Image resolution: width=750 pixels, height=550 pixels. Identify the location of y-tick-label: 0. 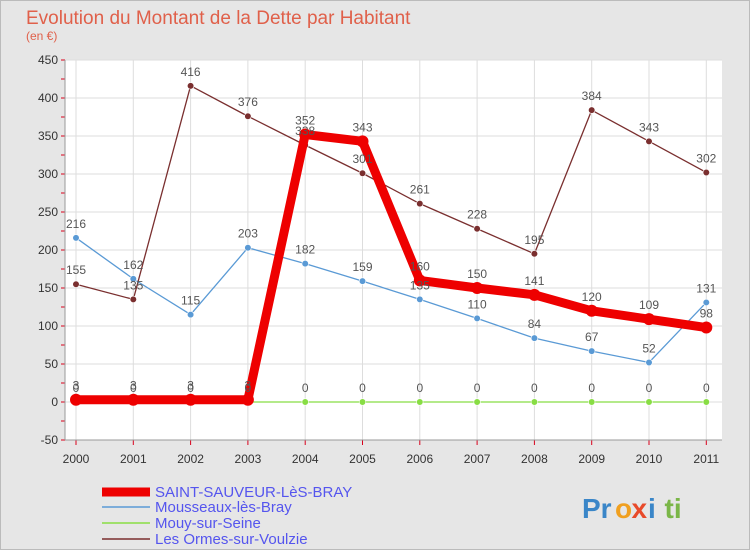
(54, 402).